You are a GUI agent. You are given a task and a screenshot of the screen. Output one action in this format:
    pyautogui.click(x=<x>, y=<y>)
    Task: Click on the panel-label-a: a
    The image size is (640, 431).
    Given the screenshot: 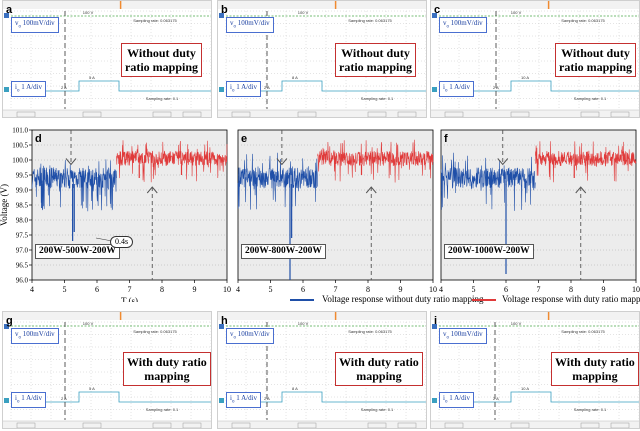 What is the action you would take?
    pyautogui.click(x=9, y=10)
    